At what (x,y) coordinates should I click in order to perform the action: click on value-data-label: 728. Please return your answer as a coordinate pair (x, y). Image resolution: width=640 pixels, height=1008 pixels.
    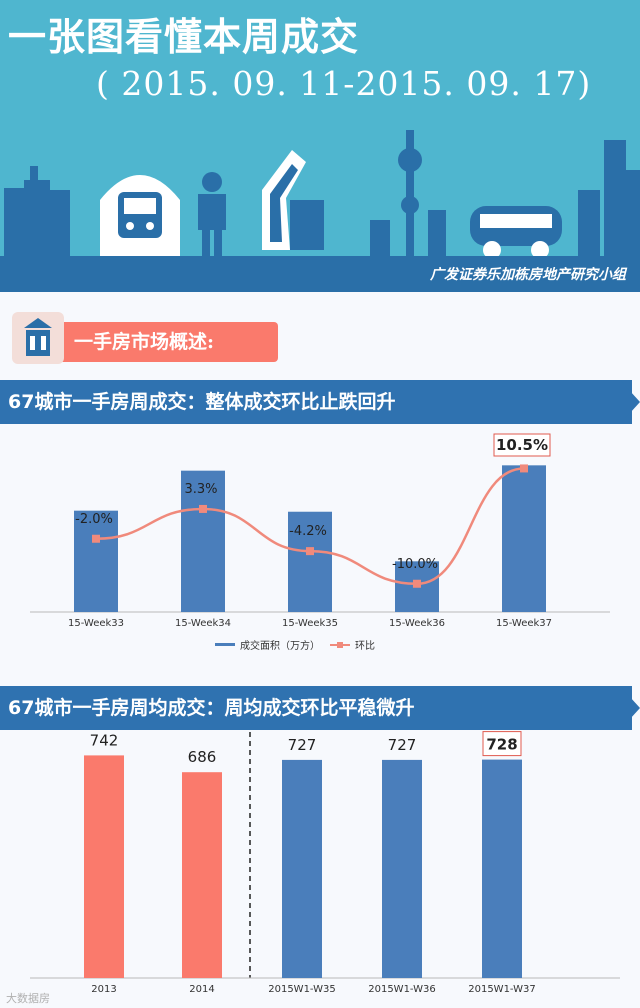
    Looking at the image, I should click on (501, 745).